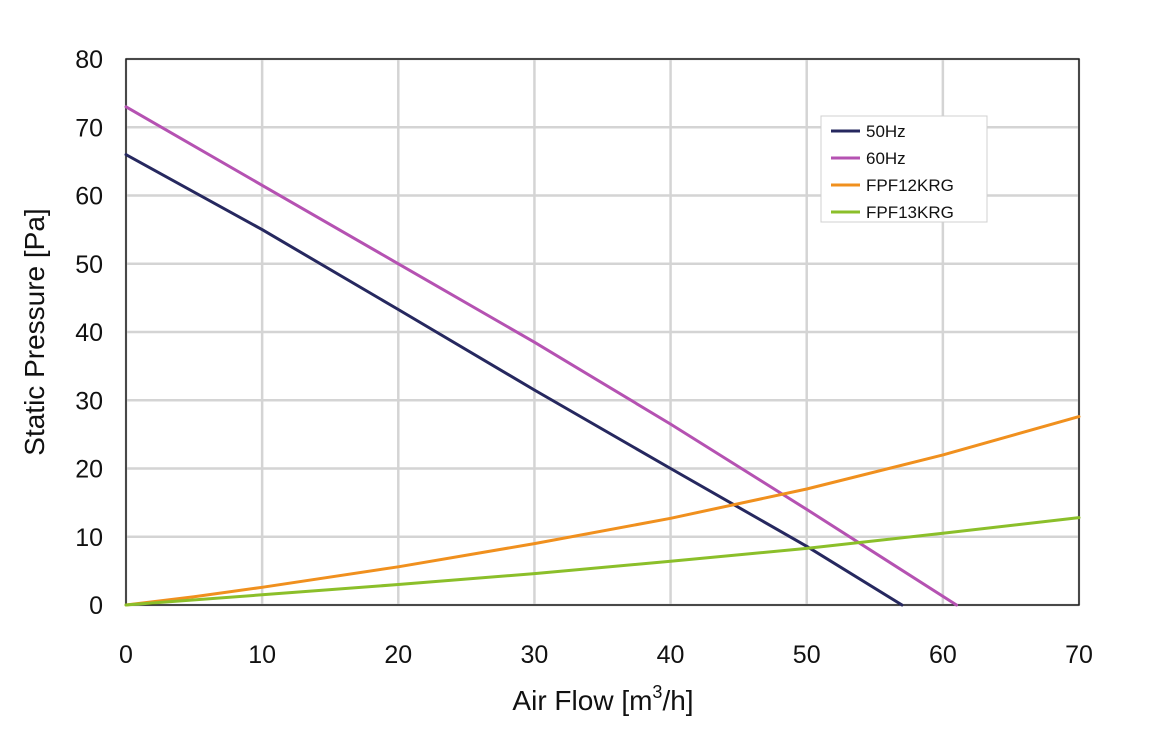 The image size is (1157, 755). I want to click on x-tick-label: 50, so click(807, 655).